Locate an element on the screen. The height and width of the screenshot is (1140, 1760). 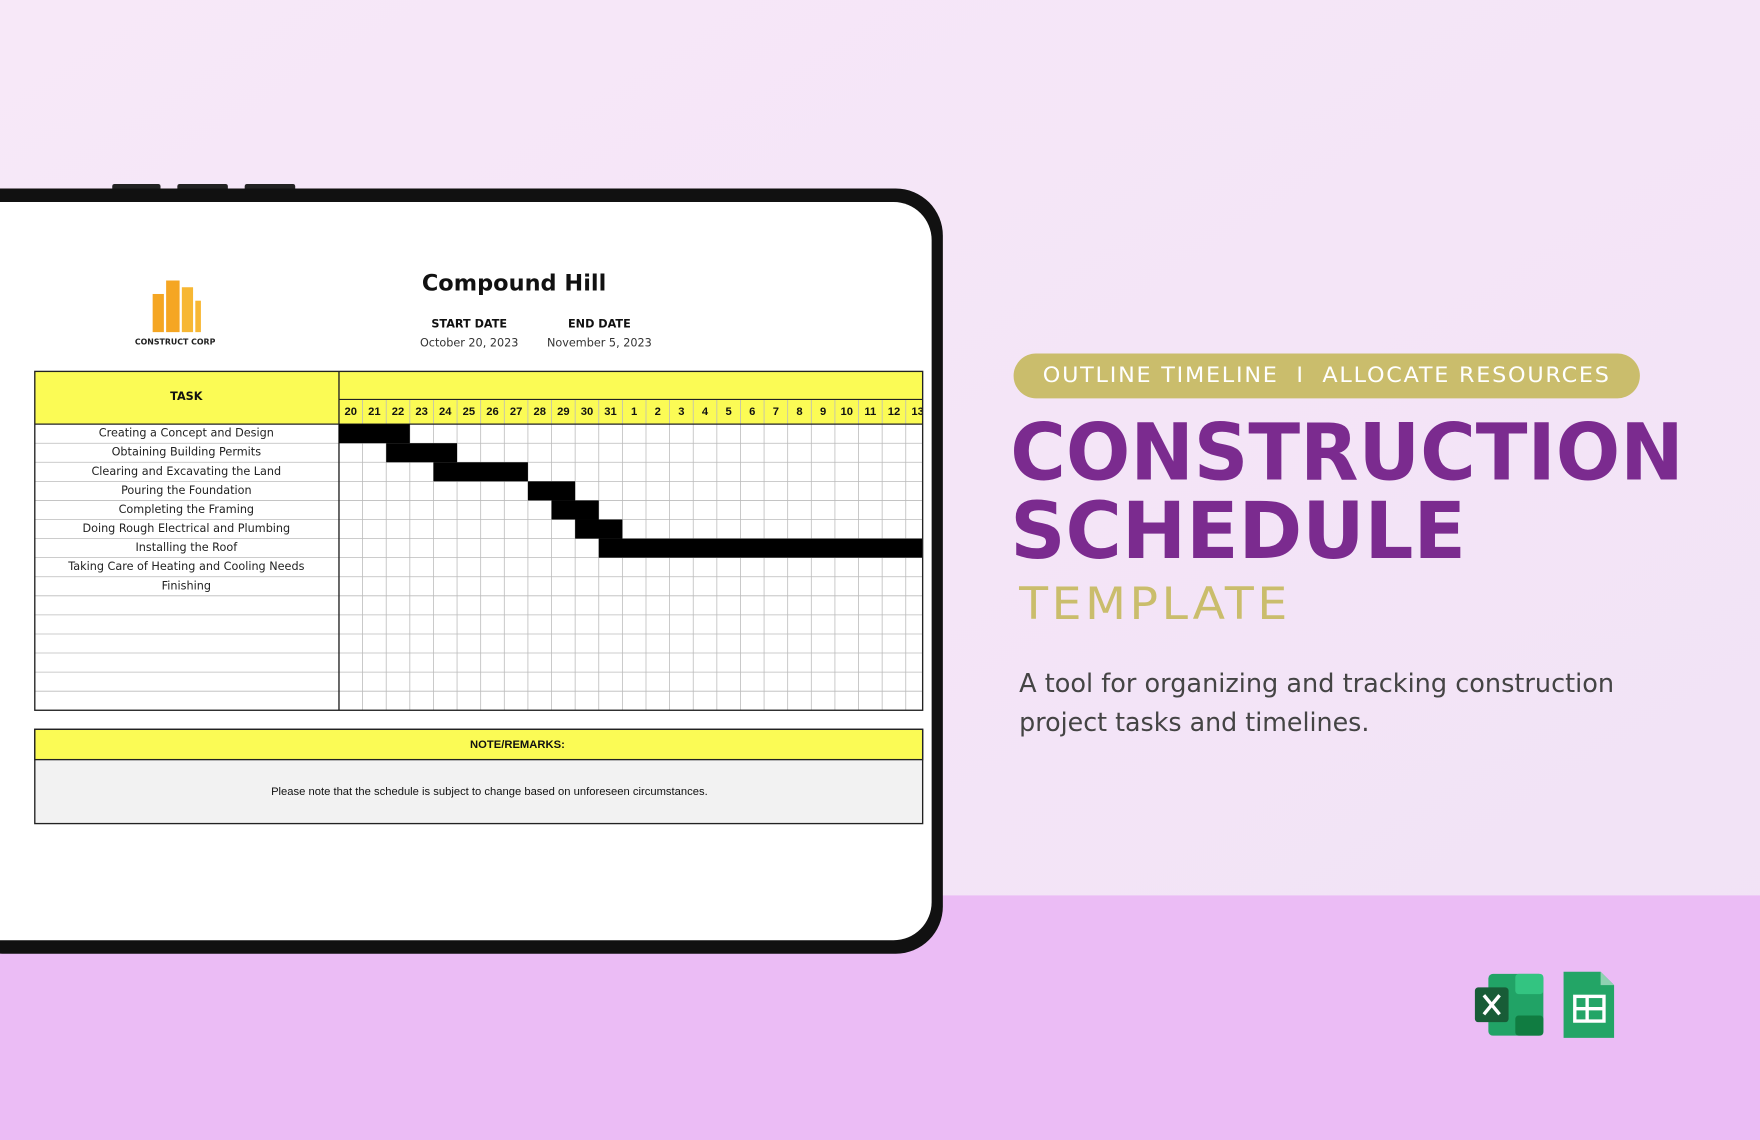
day-label: 25 is located at coordinates (469, 412).